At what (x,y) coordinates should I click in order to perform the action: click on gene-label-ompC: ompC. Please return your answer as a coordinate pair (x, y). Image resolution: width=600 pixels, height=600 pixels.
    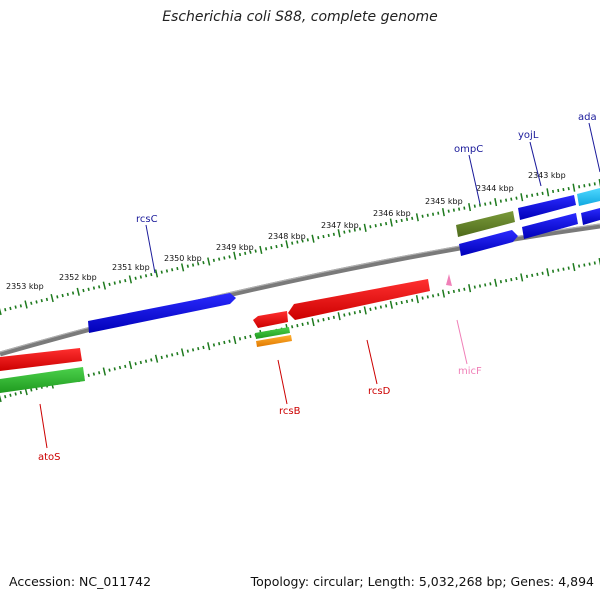
    Looking at the image, I should click on (468, 149).